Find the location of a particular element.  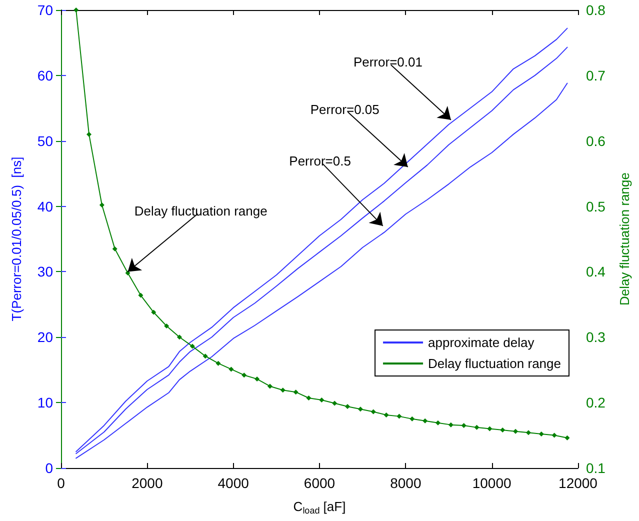

x-tick-label: 10000 is located at coordinates (492, 483).